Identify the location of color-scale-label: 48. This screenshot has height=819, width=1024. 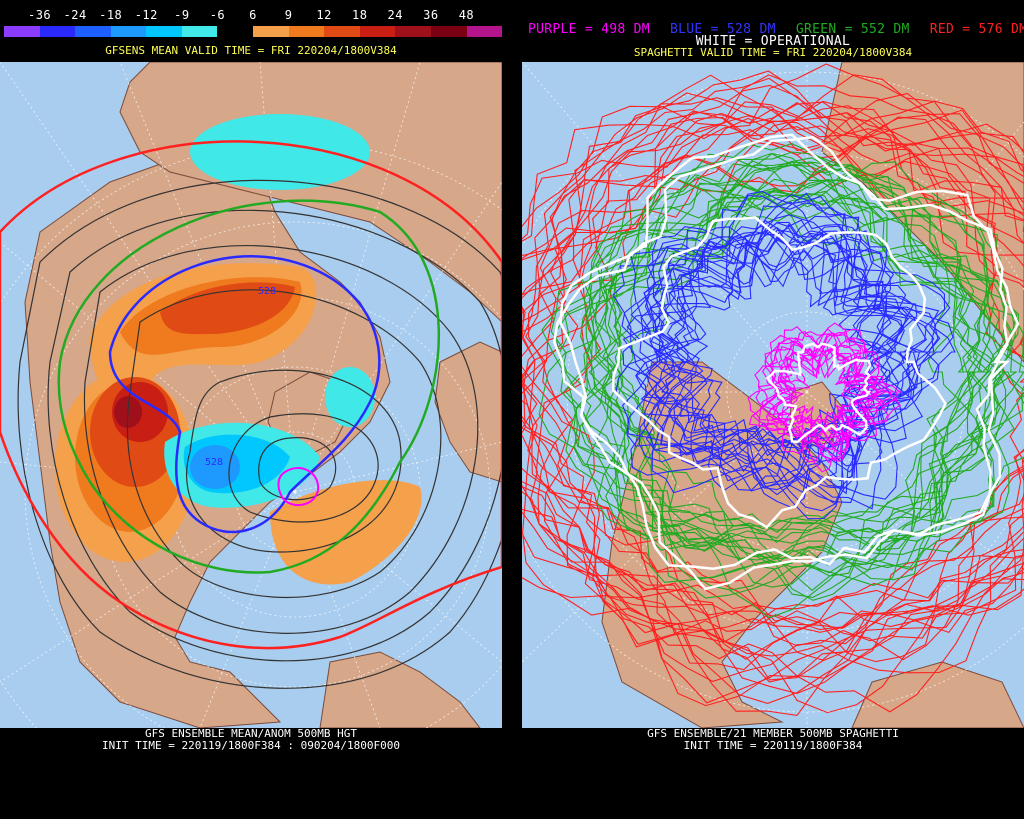
(466, 15).